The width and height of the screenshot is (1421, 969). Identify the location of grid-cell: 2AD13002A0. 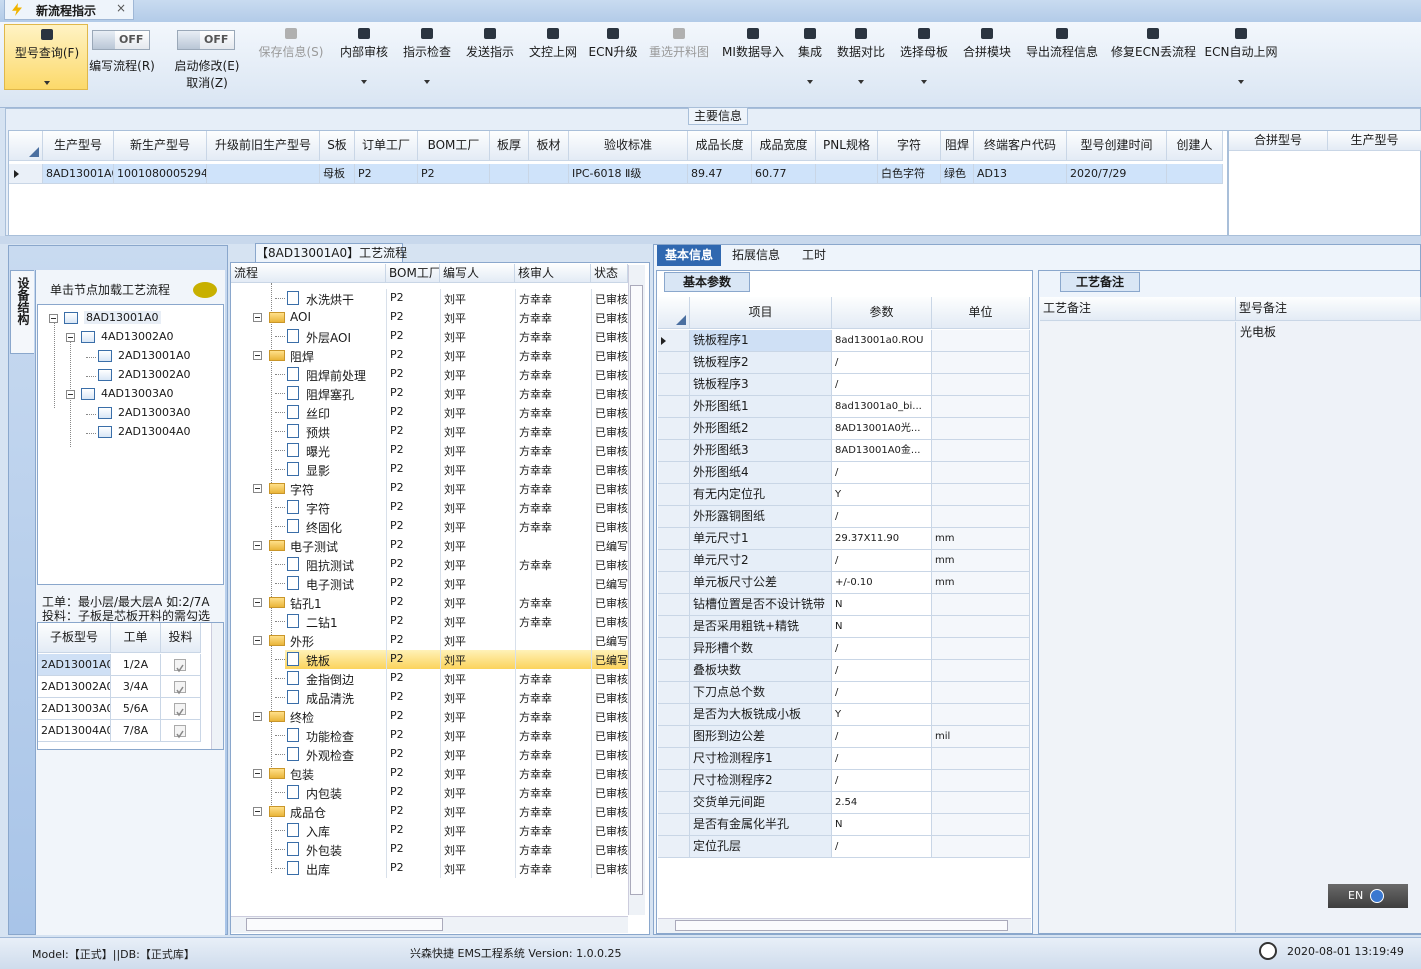
(74, 687).